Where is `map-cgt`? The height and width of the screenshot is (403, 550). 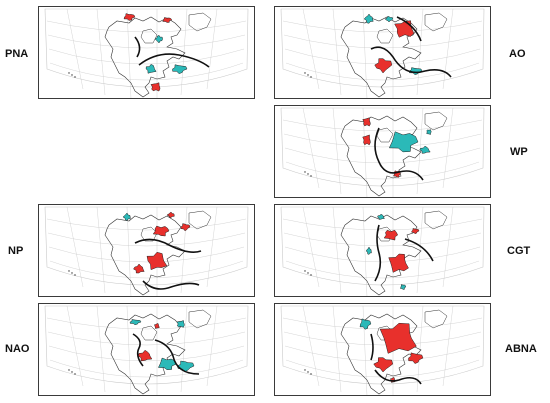 map-cgt is located at coordinates (382, 251).